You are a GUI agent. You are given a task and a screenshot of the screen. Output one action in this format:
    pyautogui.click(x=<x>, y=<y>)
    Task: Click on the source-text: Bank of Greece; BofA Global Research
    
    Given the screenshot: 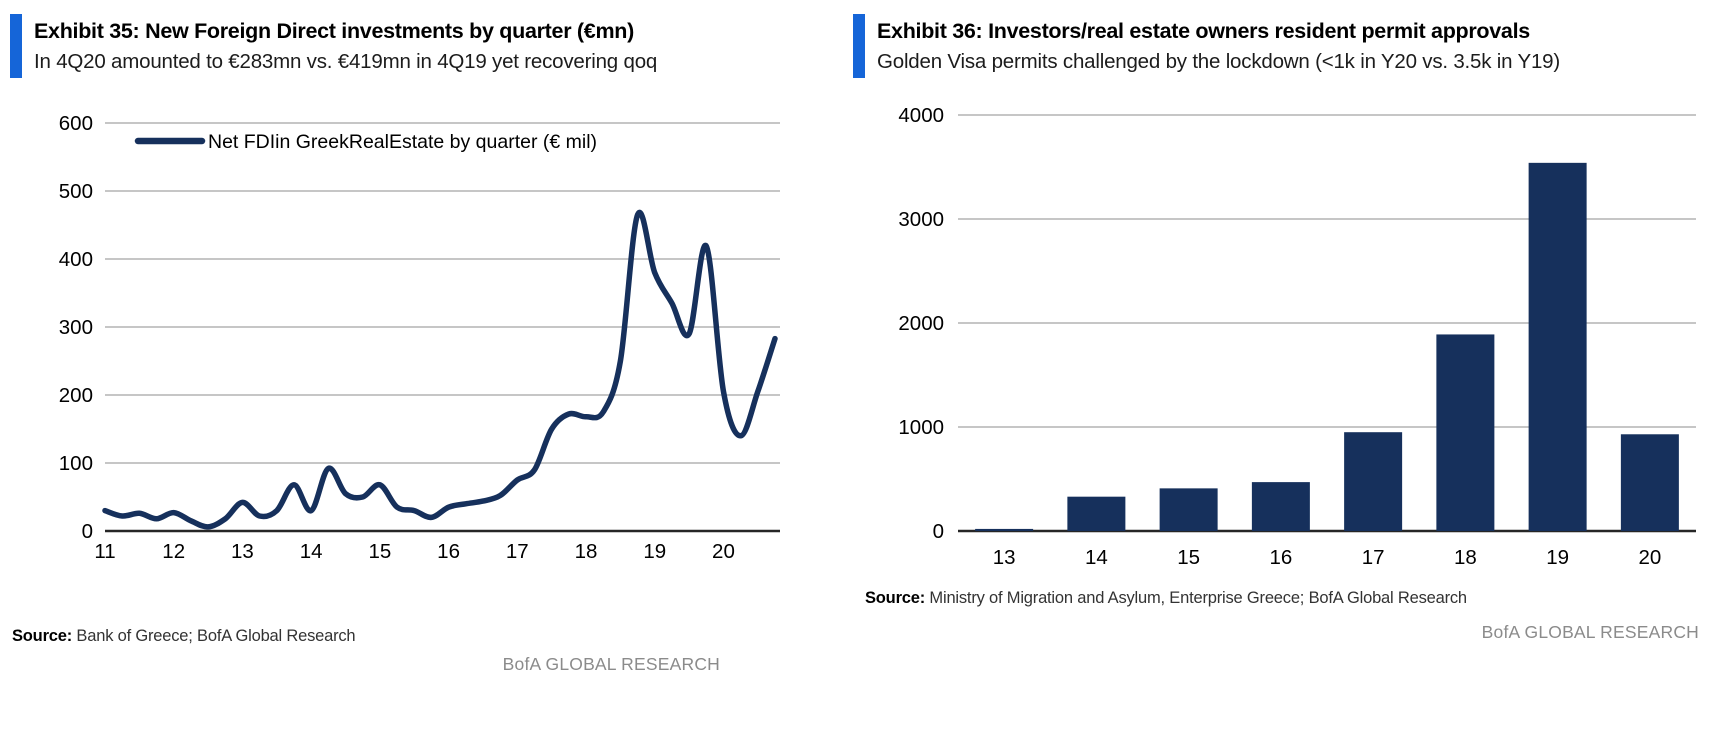 What is the action you would take?
    pyautogui.click(x=214, y=635)
    